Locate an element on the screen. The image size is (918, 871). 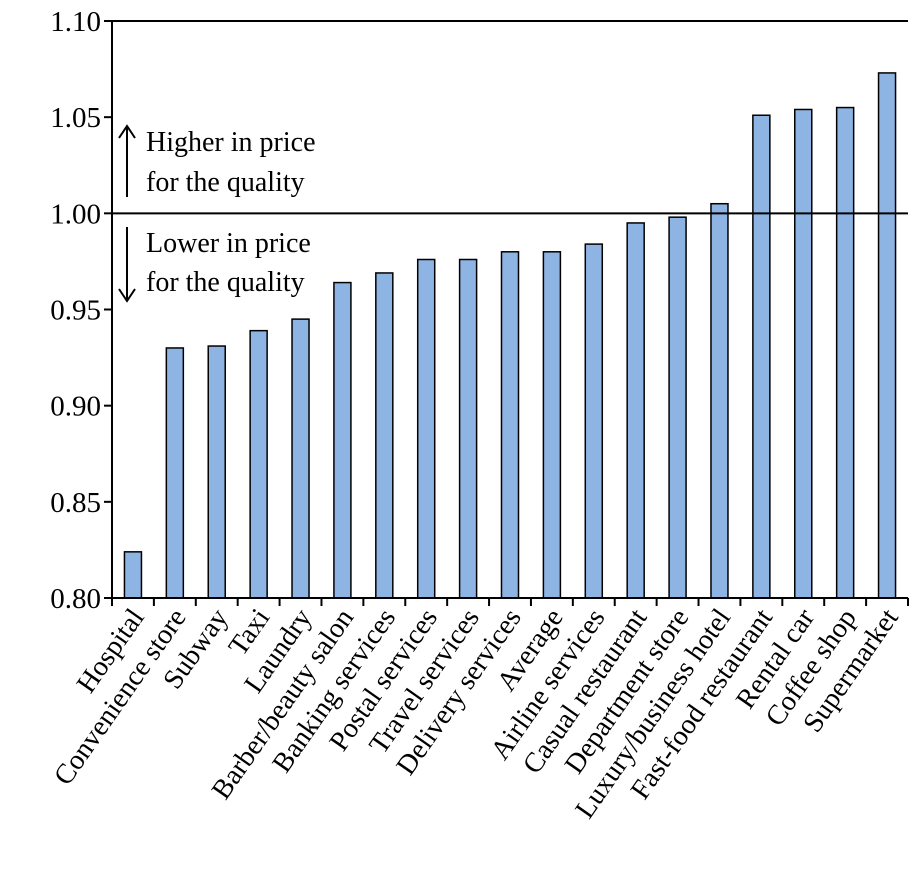
y-tick-label: 0.90 is located at coordinates (75, 407).